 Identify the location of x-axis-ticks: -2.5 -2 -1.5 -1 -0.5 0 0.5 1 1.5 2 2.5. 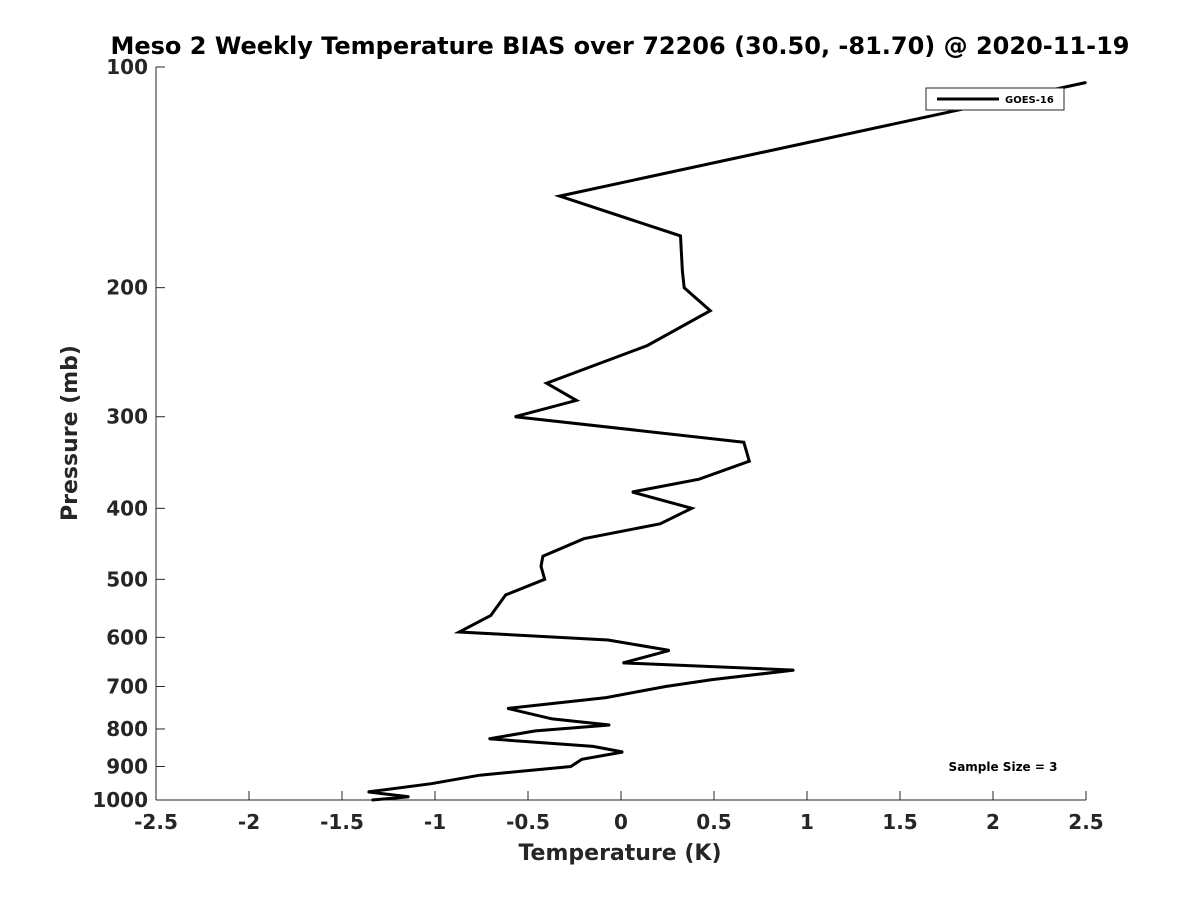
(619, 812).